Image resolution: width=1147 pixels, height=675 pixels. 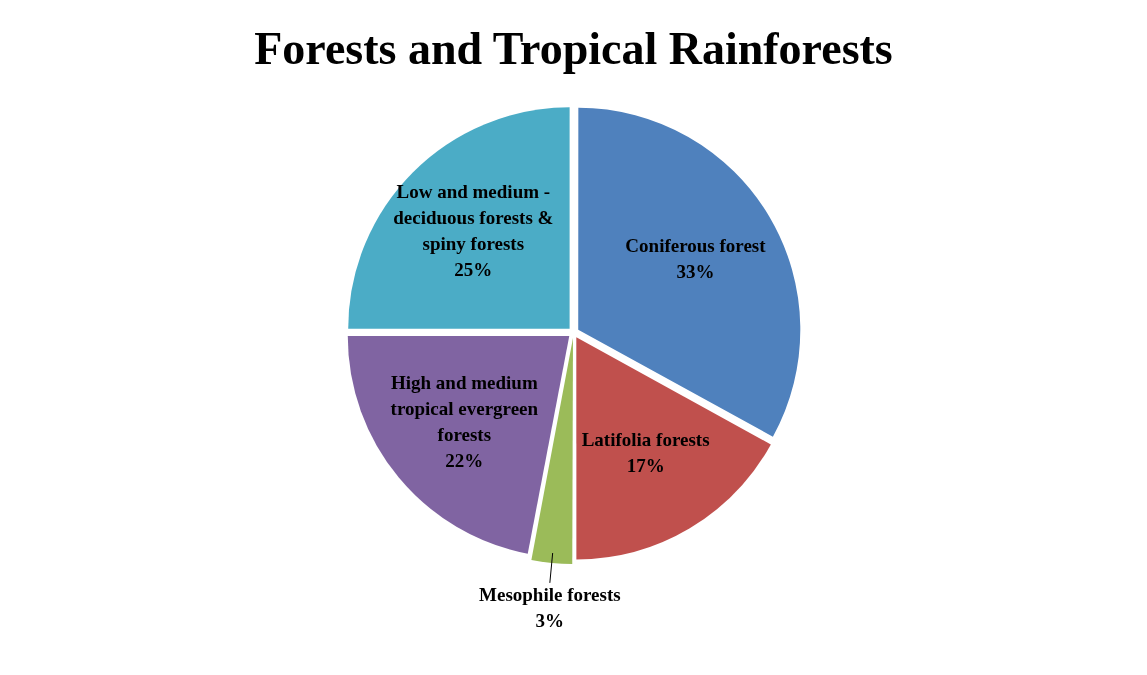 What do you see at coordinates (645, 440) in the screenshot?
I see `slice-label: Latifolia forests` at bounding box center [645, 440].